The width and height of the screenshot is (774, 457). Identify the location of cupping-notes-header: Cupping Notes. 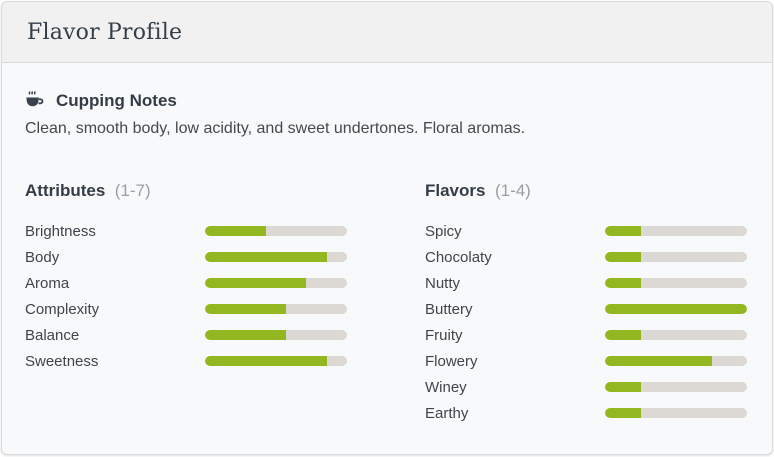
(386, 100).